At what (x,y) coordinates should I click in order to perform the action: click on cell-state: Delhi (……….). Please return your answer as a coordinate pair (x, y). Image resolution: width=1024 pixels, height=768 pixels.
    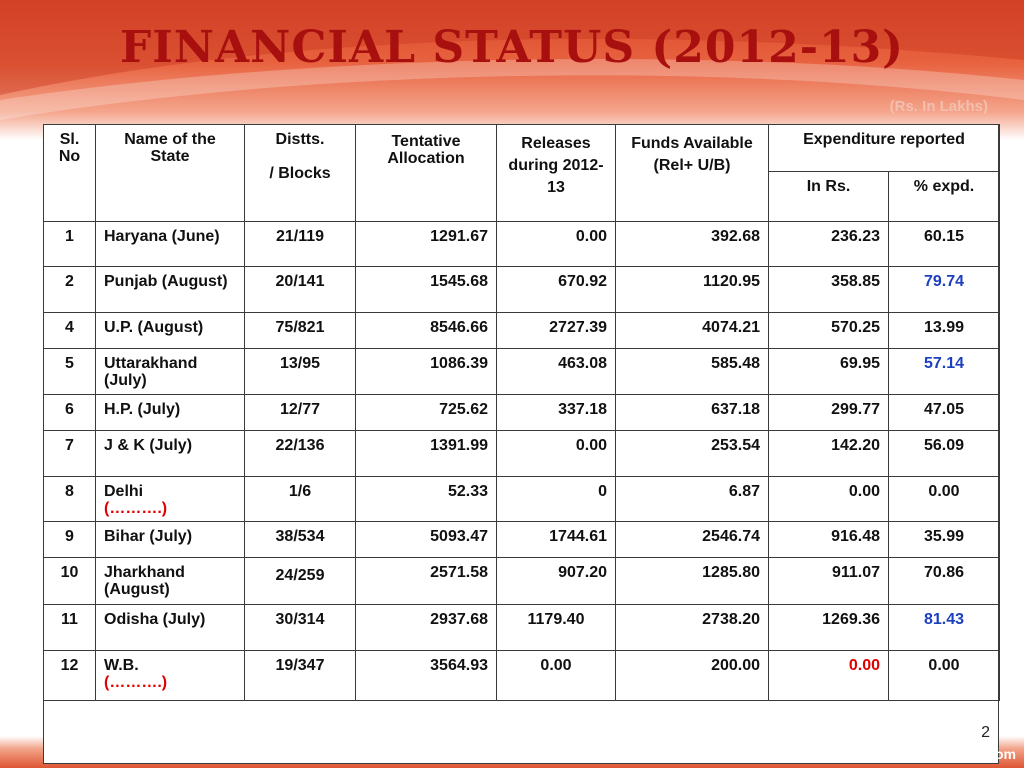
    Looking at the image, I should click on (170, 499).